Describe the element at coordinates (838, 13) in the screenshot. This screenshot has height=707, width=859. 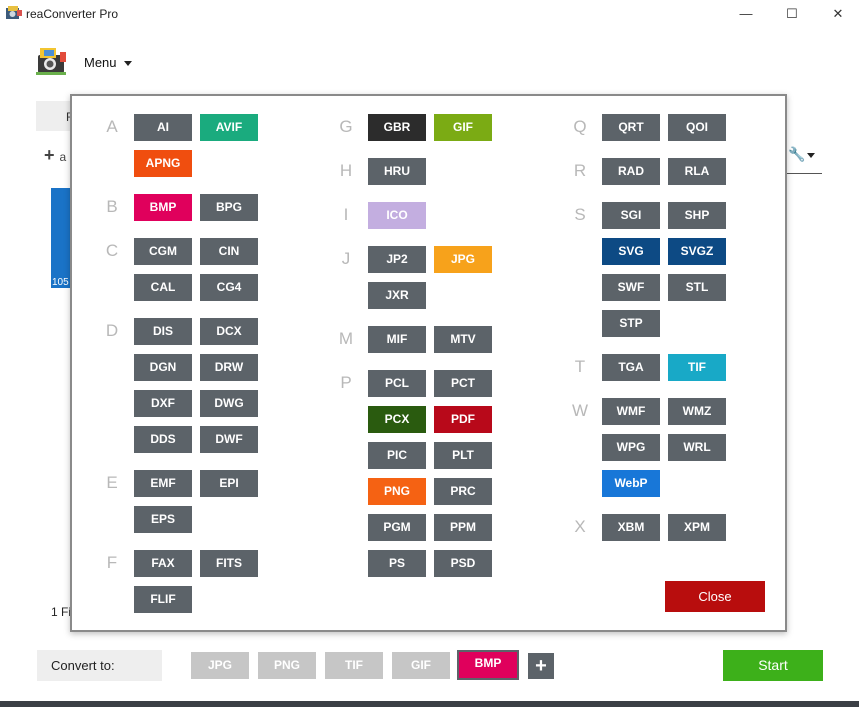
I see `close-window-button: ✕` at that location.